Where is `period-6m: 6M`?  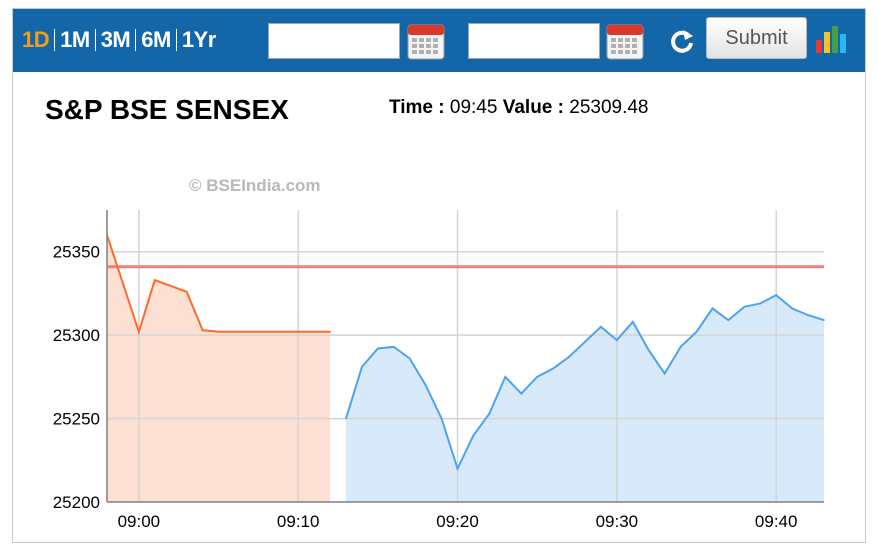
period-6m: 6M is located at coordinates (156, 39).